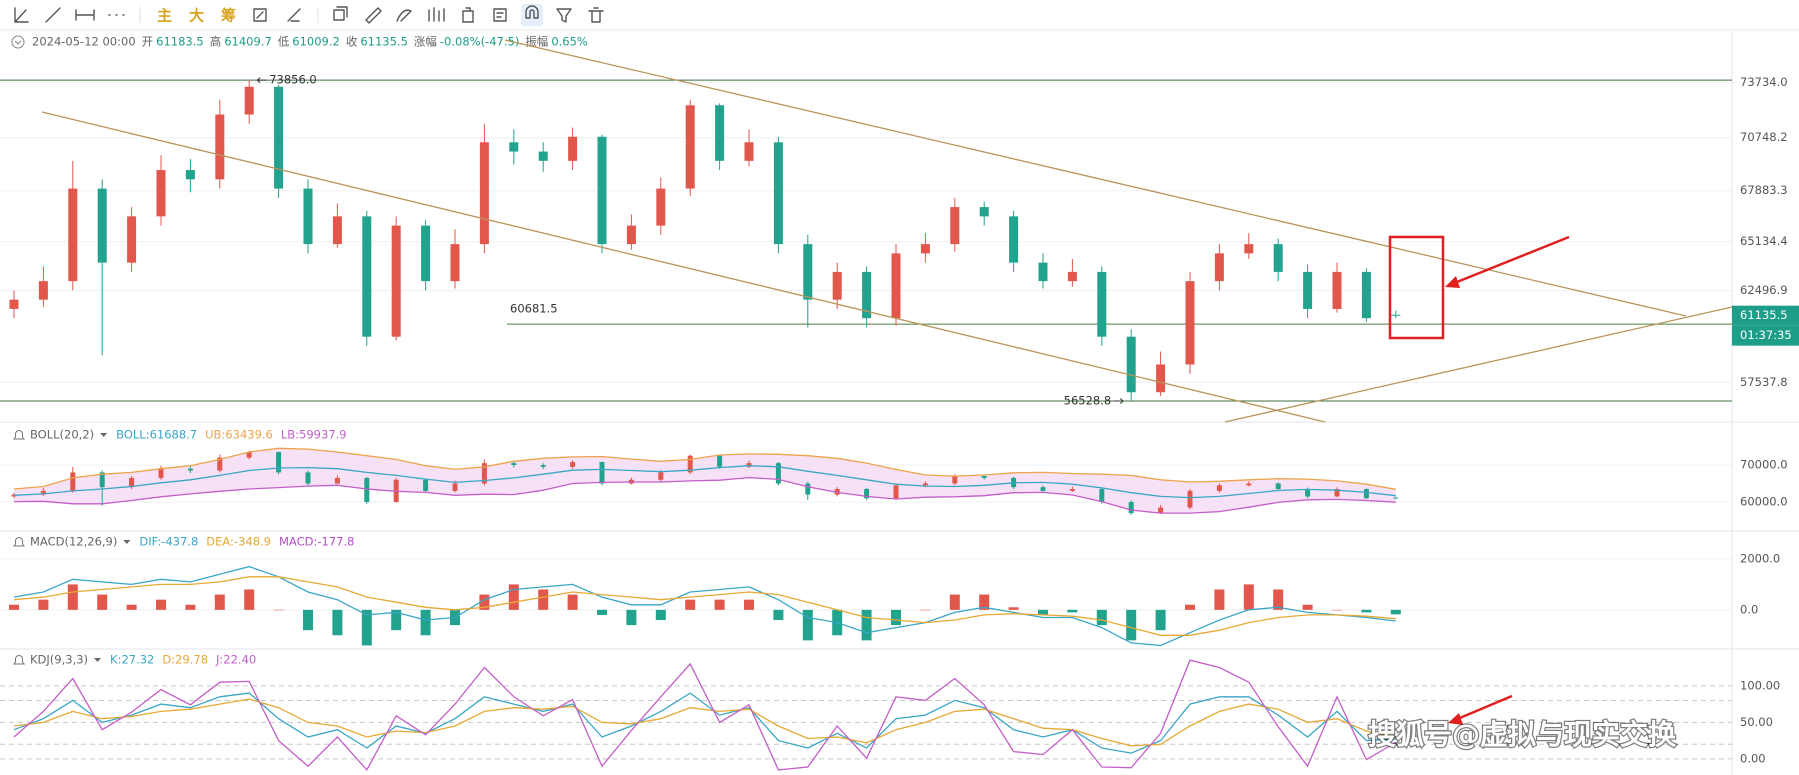 This screenshot has height=775, width=1799. What do you see at coordinates (1510, 260) in the screenshot?
I see `arrow-shaft` at bounding box center [1510, 260].